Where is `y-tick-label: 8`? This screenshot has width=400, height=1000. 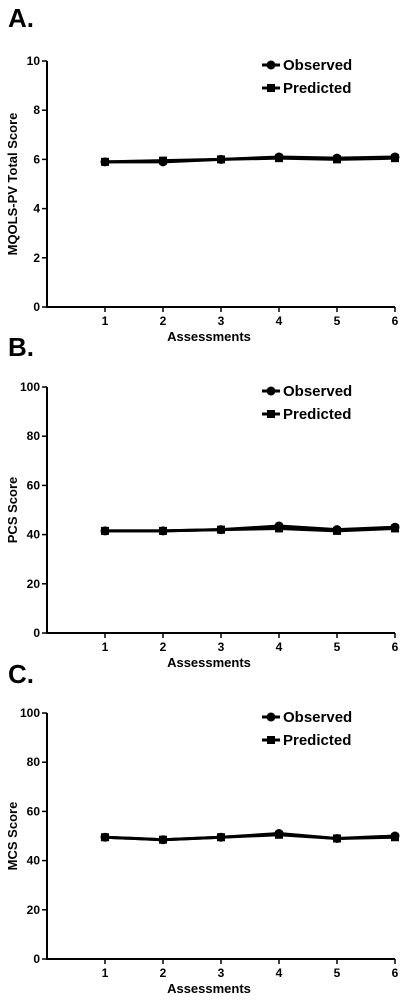 y-tick-label: 8 is located at coordinates (36, 110).